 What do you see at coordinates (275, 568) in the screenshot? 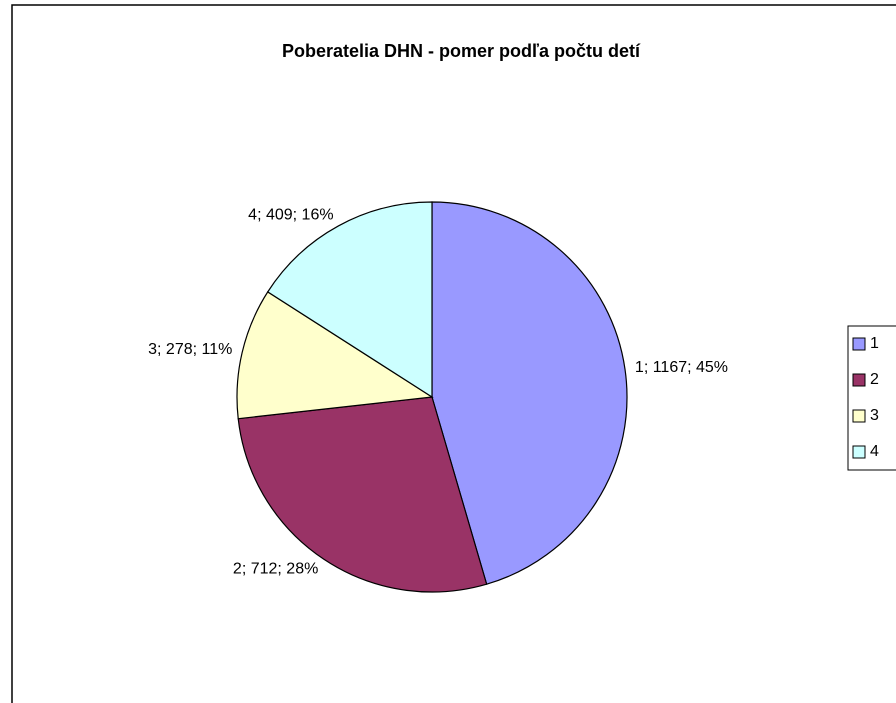
I see `data-label: 2; 712; 28%` at bounding box center [275, 568].